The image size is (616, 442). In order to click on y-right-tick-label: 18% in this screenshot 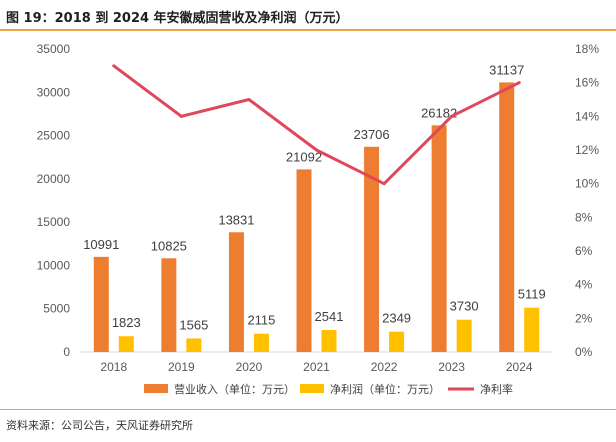, I will do `click(587, 49)`.